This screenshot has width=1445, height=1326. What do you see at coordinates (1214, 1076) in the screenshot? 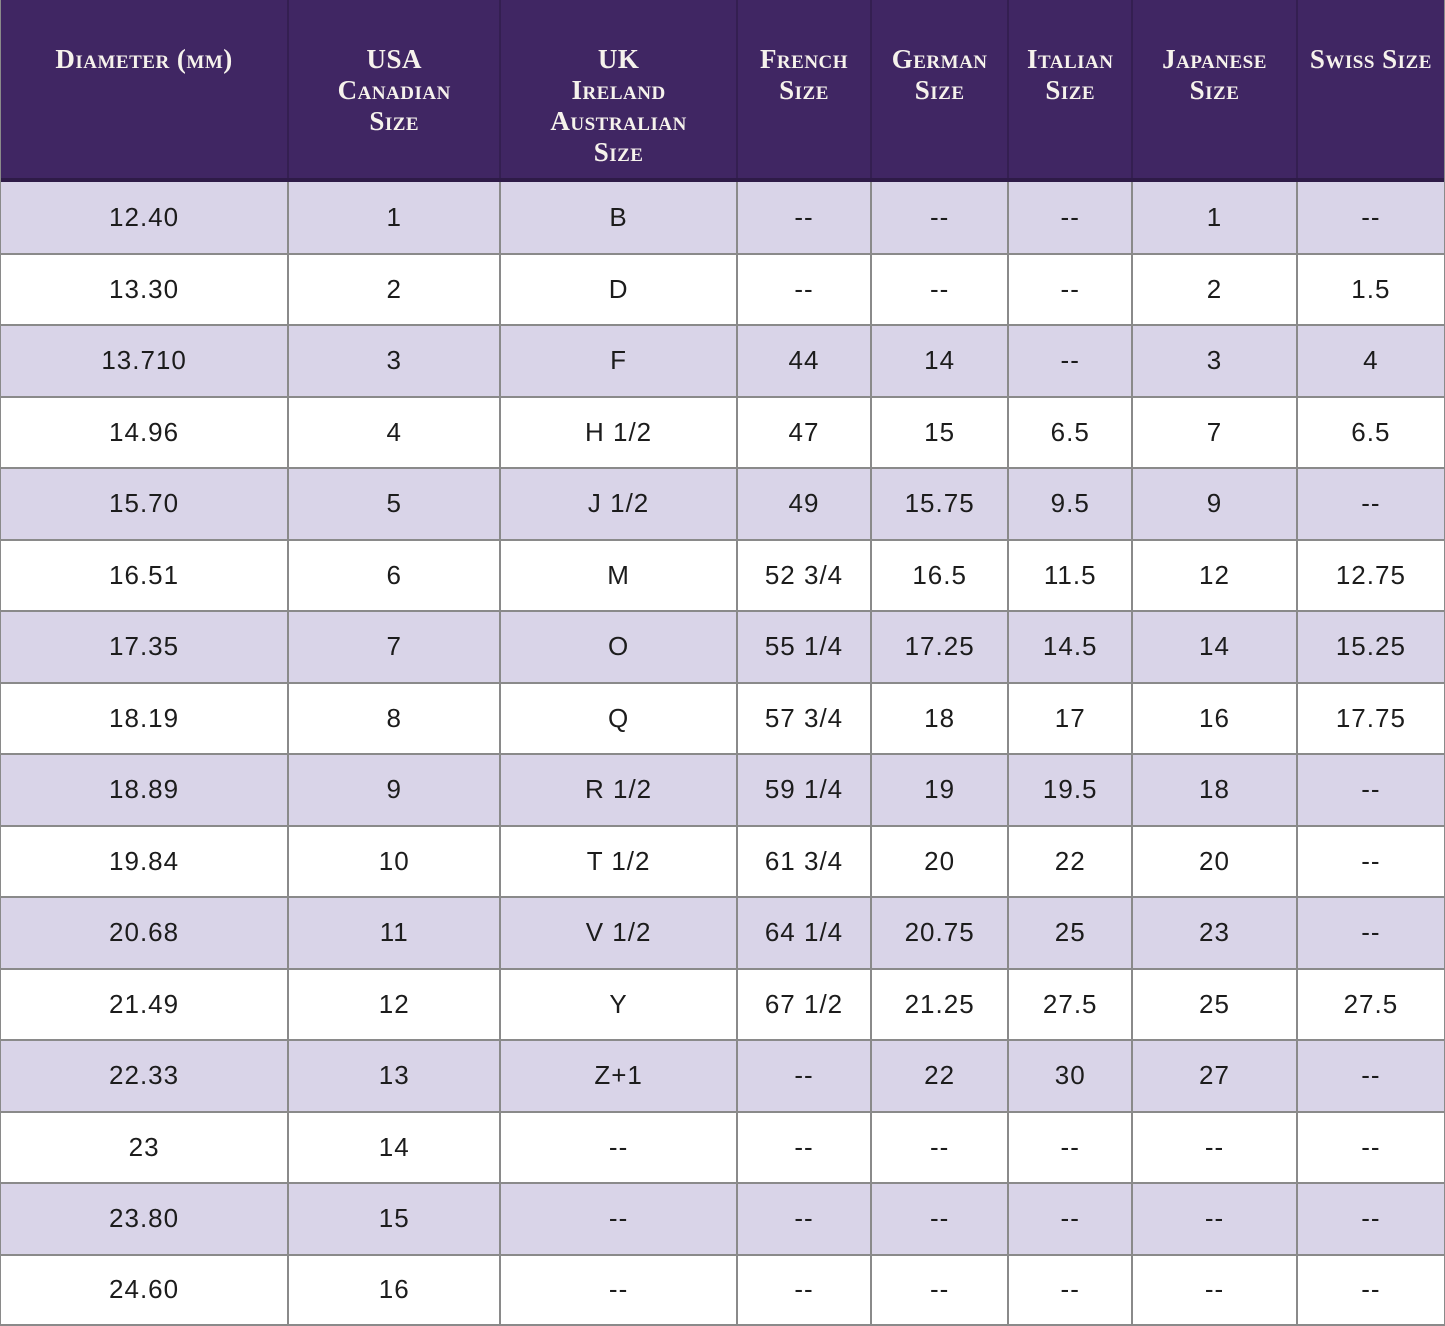
I see `table-cell-japanese: 27` at bounding box center [1214, 1076].